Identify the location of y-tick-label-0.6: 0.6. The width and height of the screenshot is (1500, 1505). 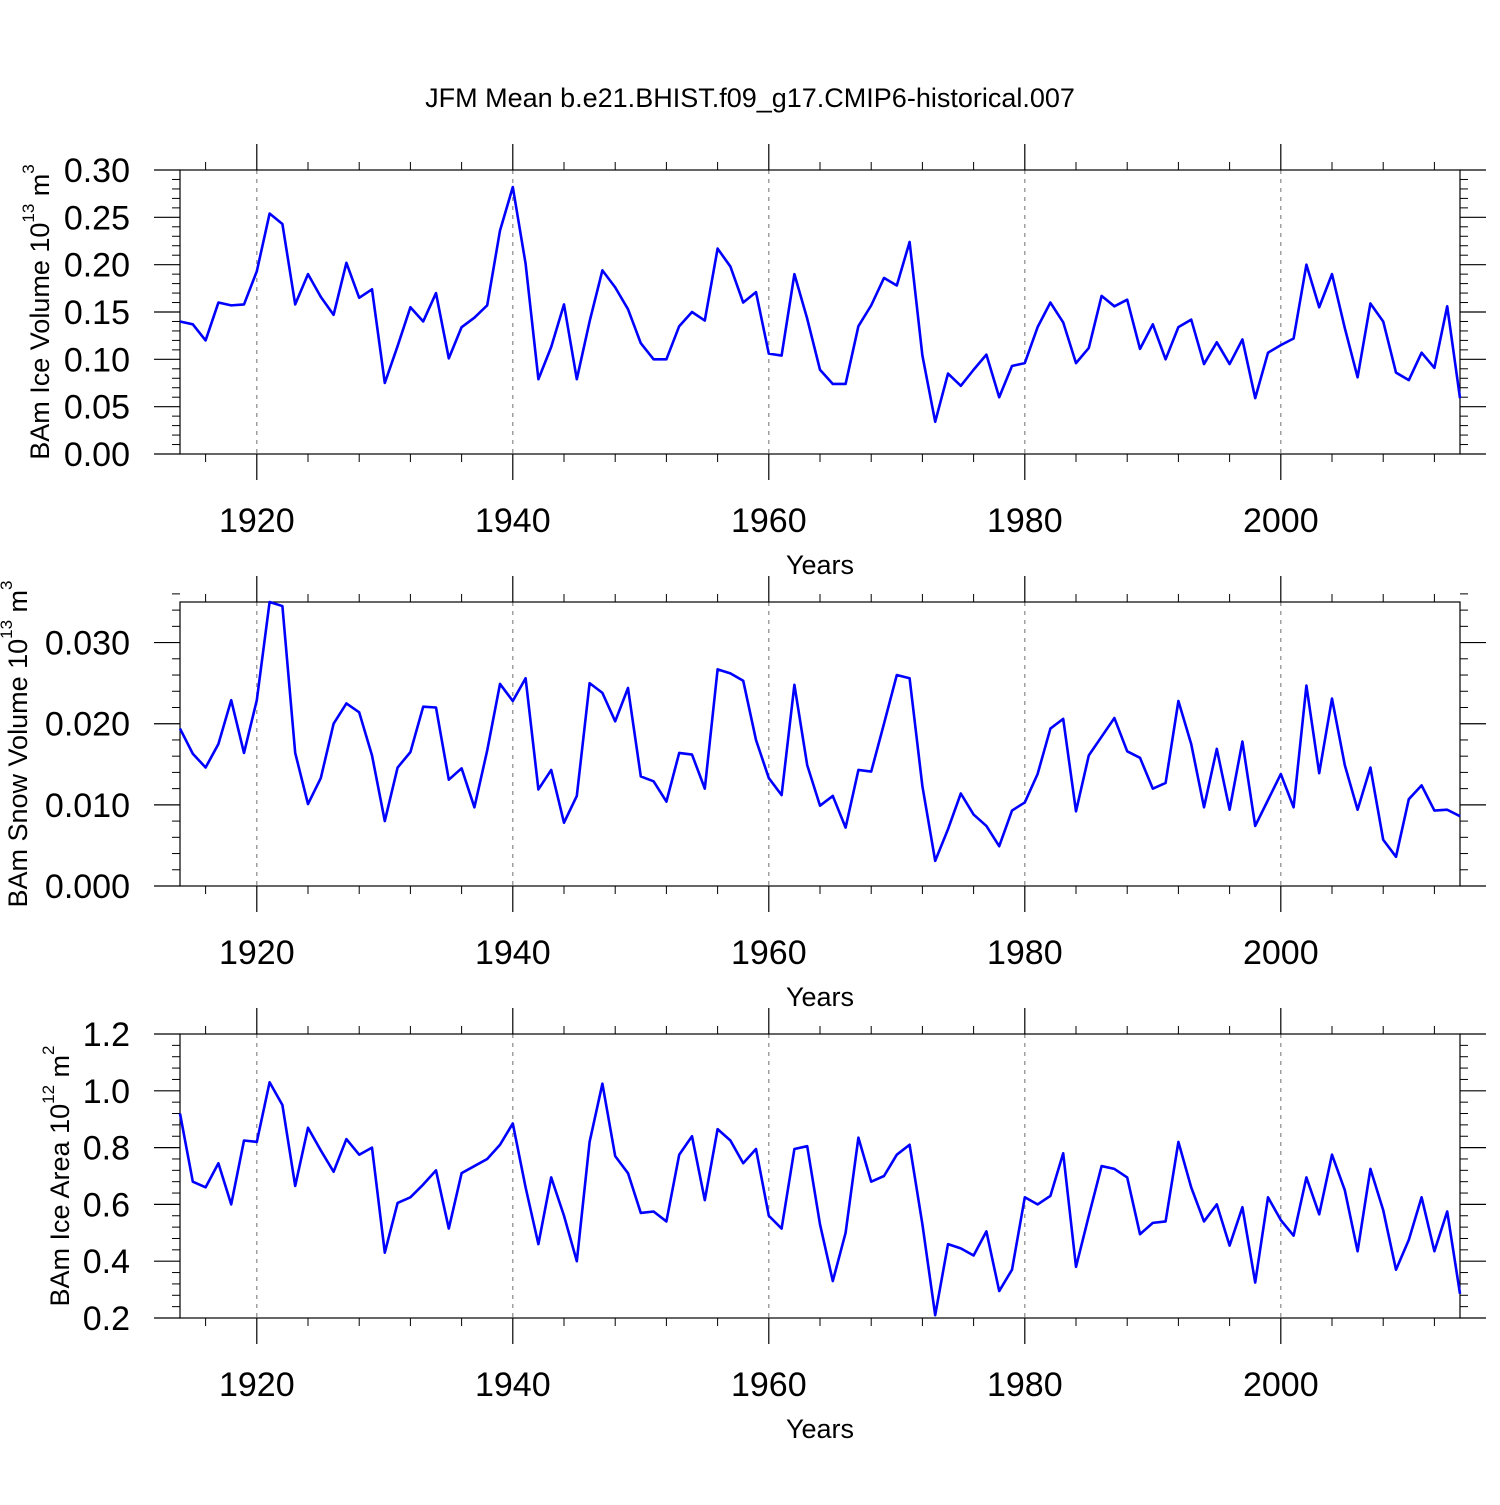
(106, 1205).